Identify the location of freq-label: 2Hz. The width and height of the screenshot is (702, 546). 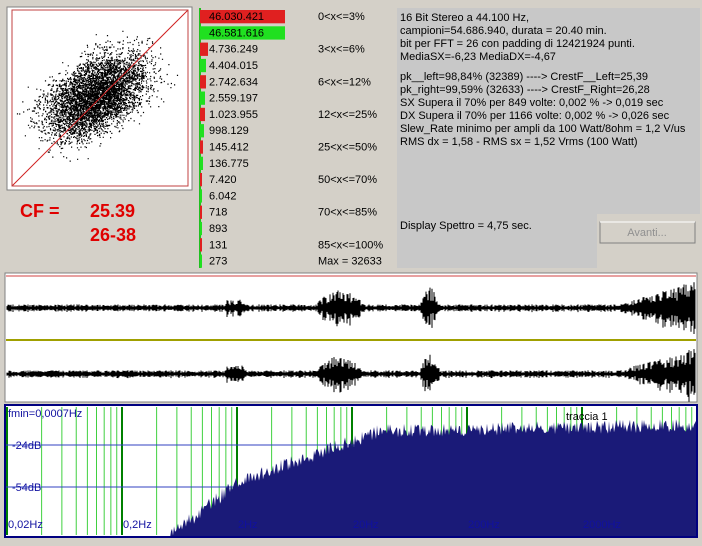
(248, 525).